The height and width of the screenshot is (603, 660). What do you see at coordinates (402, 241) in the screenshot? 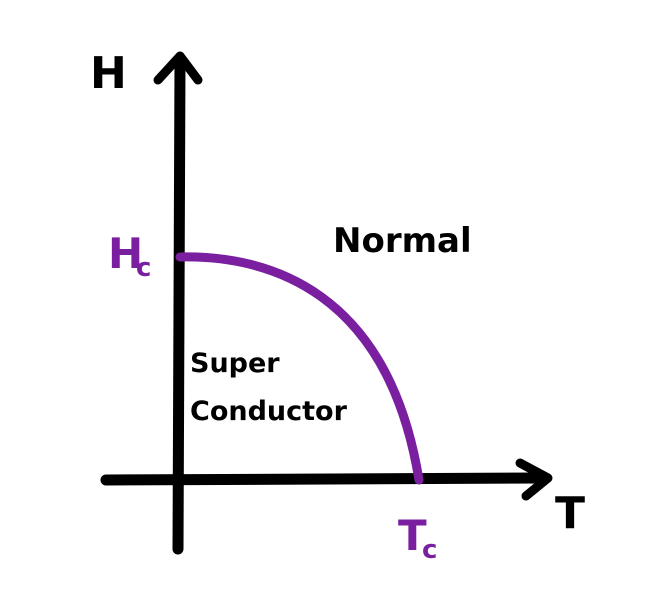
I see `normal-region-label: Normal` at bounding box center [402, 241].